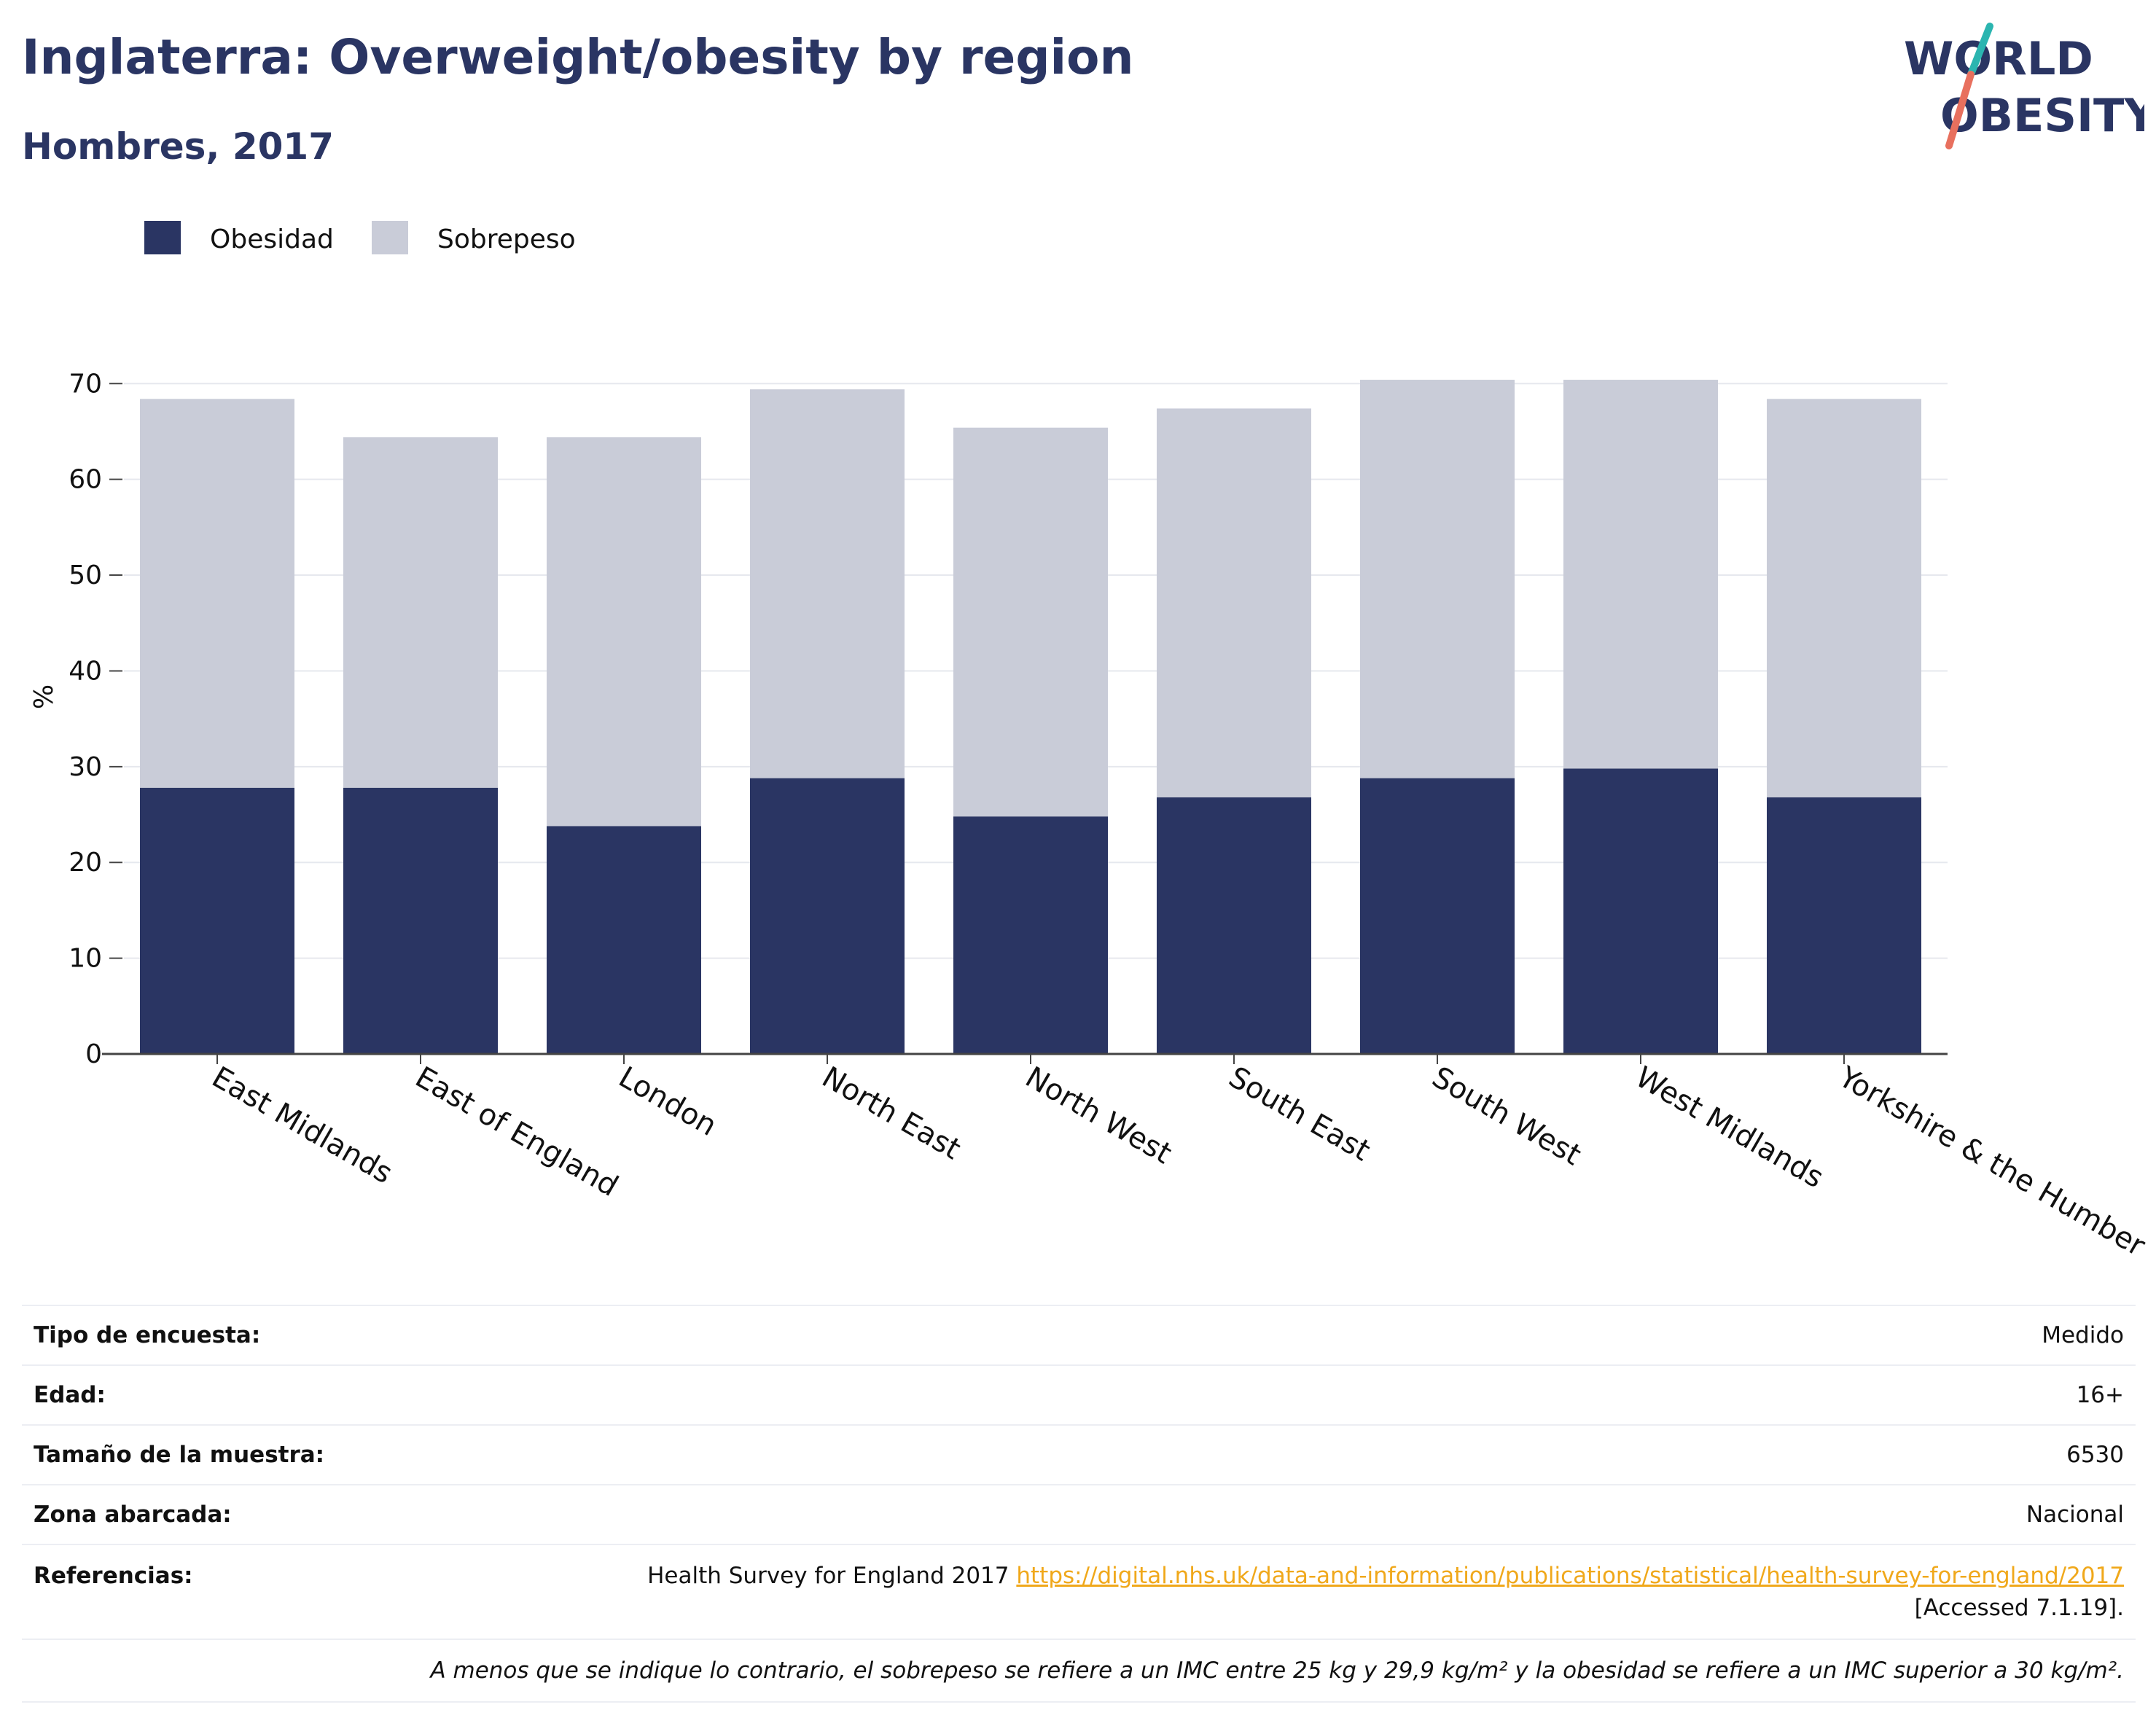 The width and height of the screenshot is (2156, 1734). What do you see at coordinates (205, 1514) in the screenshot?
I see `info-key: Zona abarcada:` at bounding box center [205, 1514].